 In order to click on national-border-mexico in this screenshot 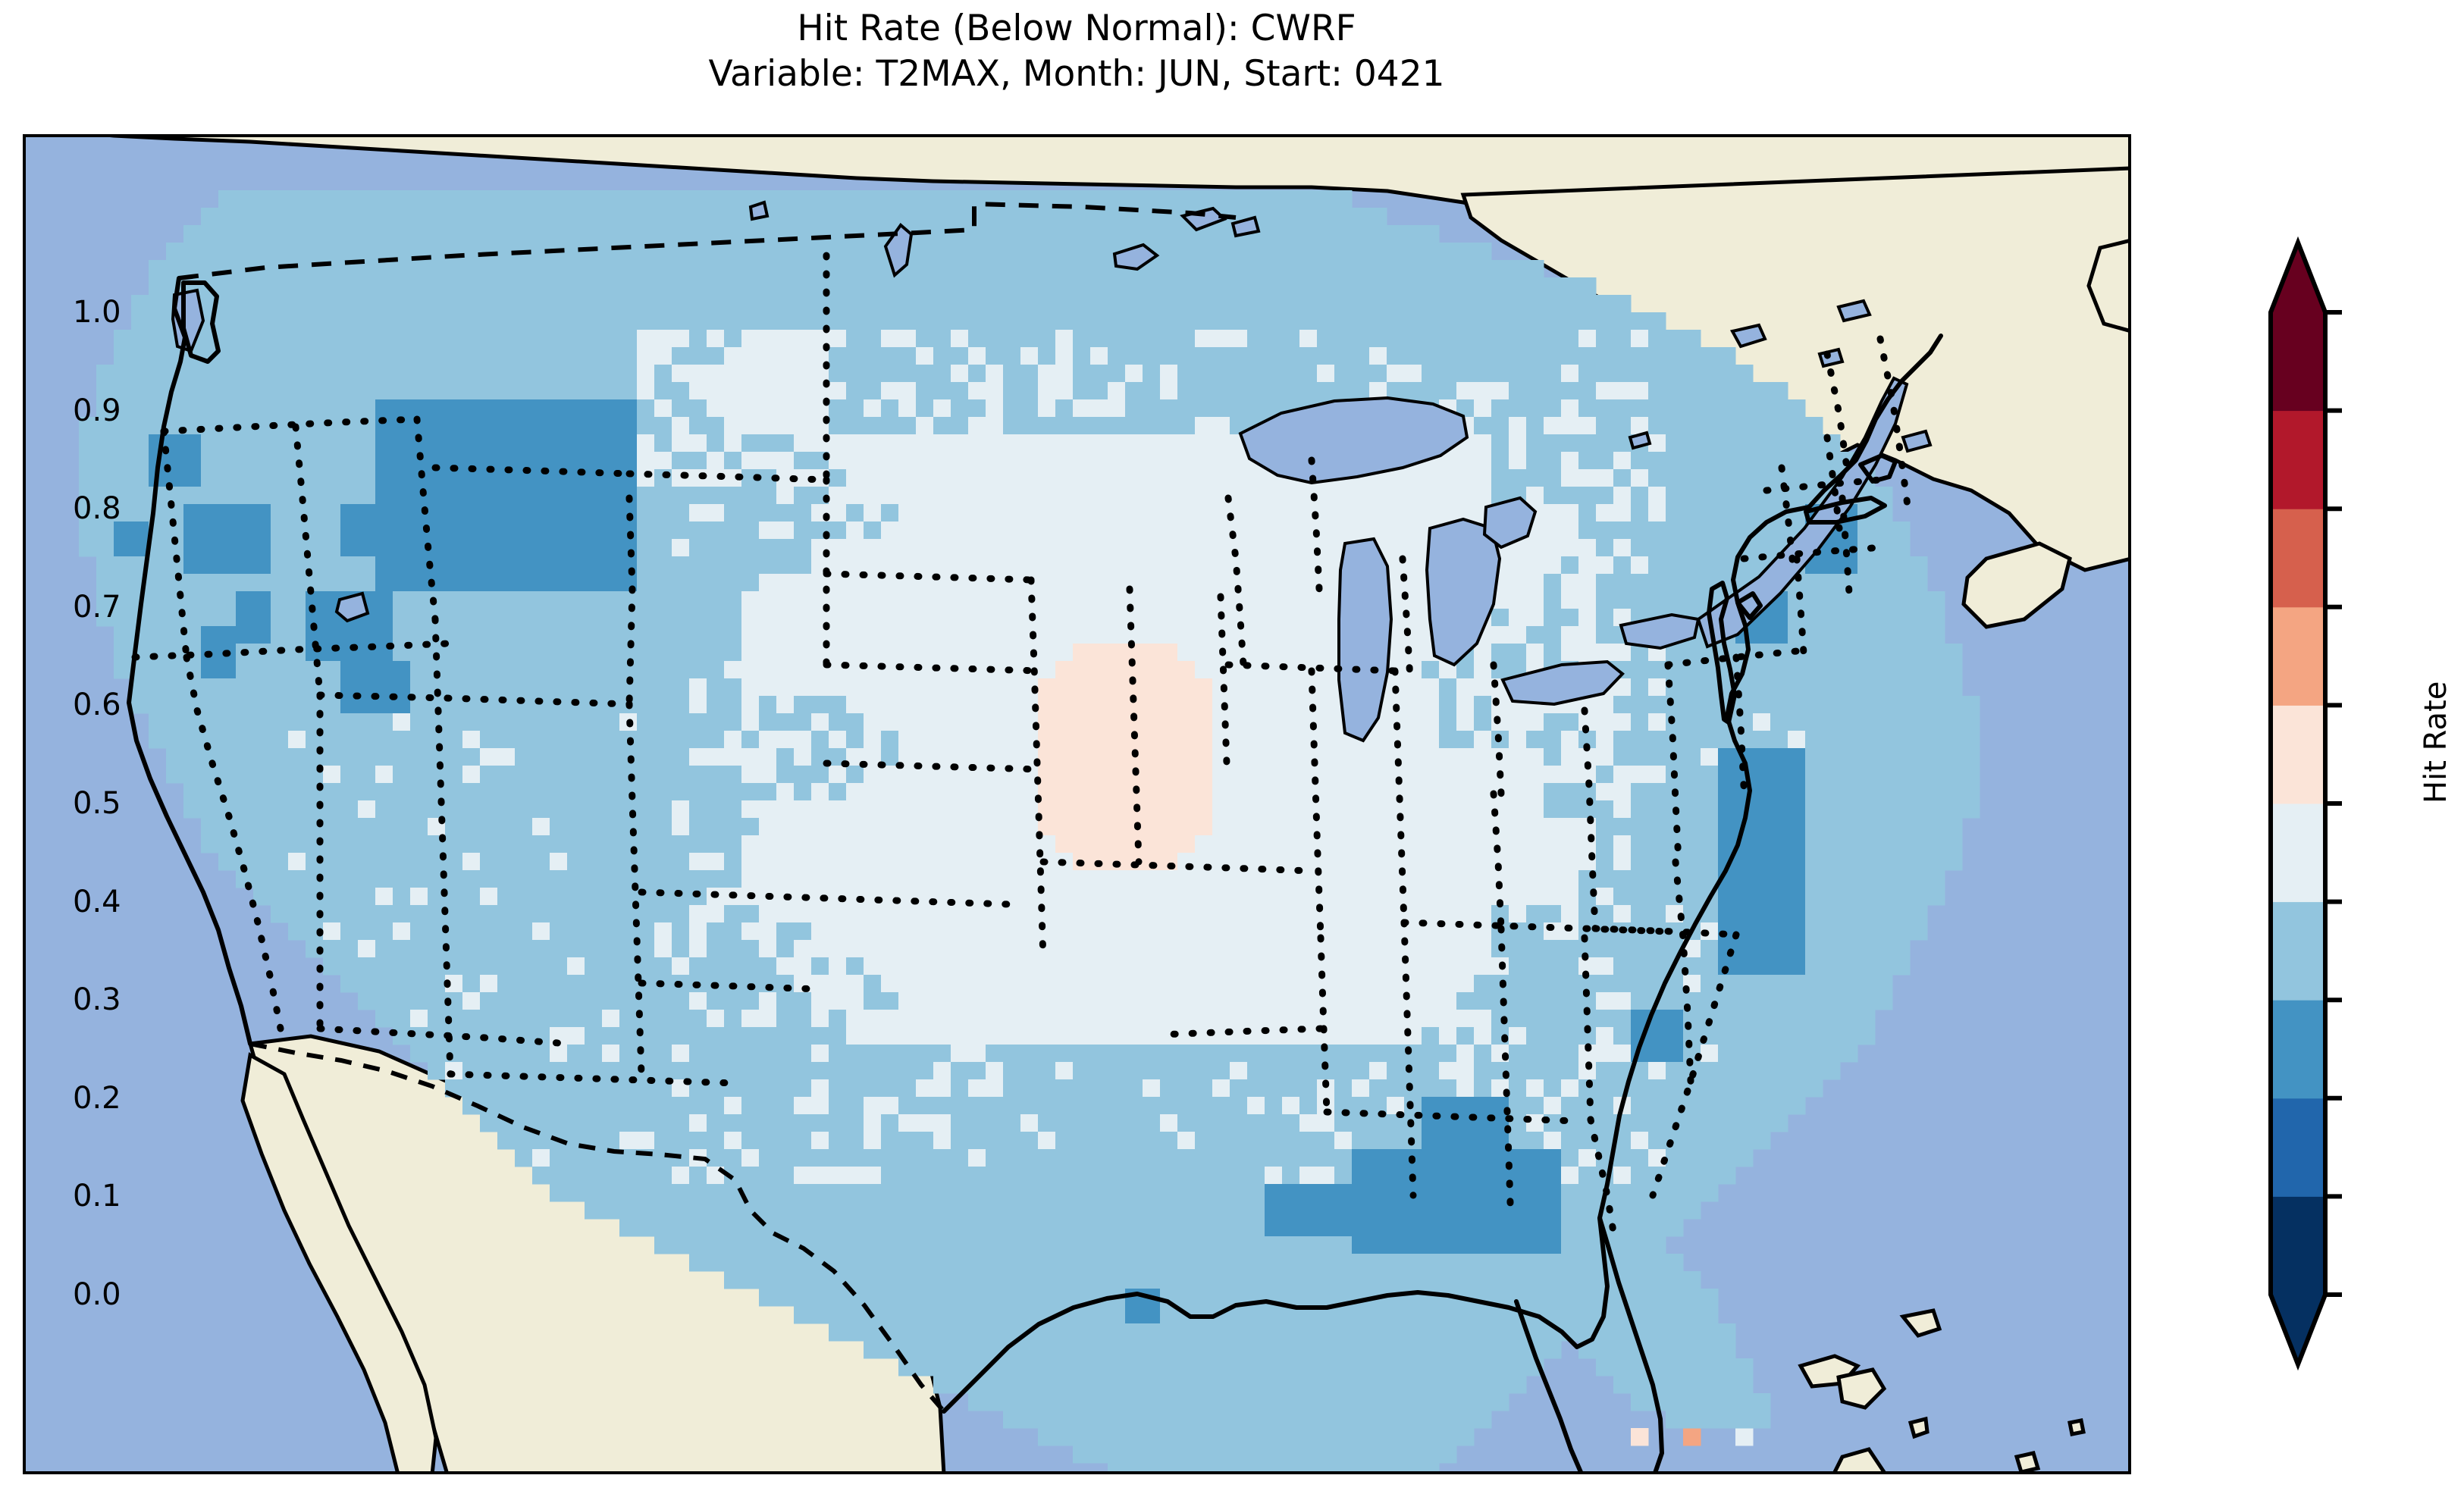, I will do `click(597, 1227)`.